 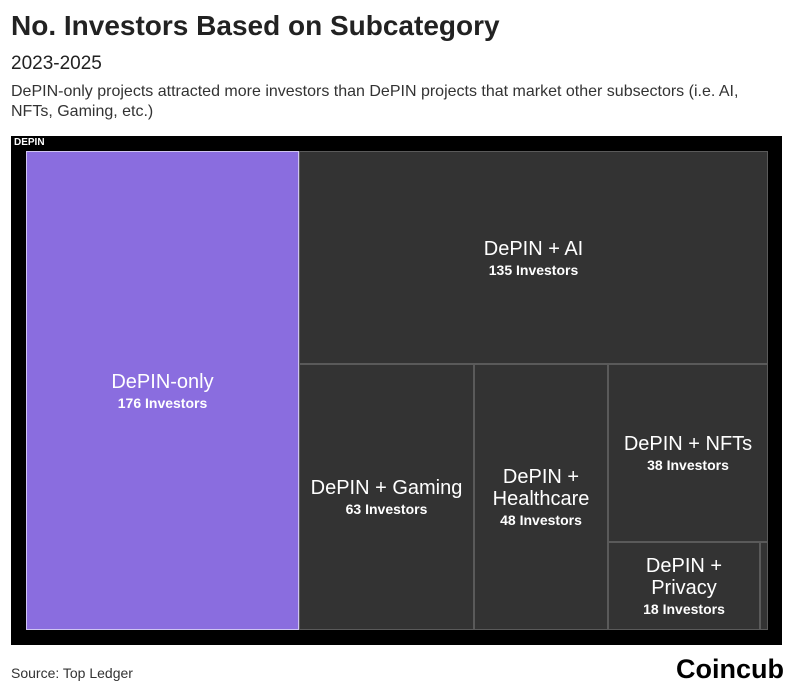 What do you see at coordinates (533, 269) in the screenshot?
I see `cell-value: 135 Investors` at bounding box center [533, 269].